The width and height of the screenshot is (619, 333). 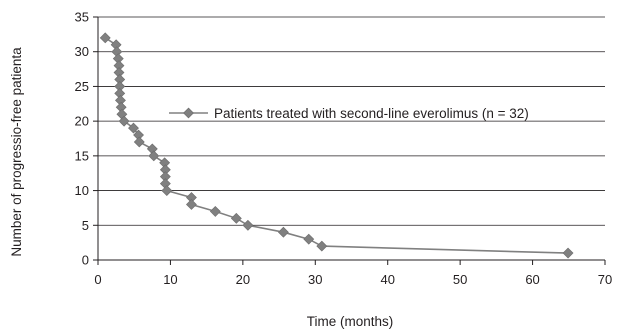 What do you see at coordinates (460, 279) in the screenshot?
I see `x-tick-label-50: 50` at bounding box center [460, 279].